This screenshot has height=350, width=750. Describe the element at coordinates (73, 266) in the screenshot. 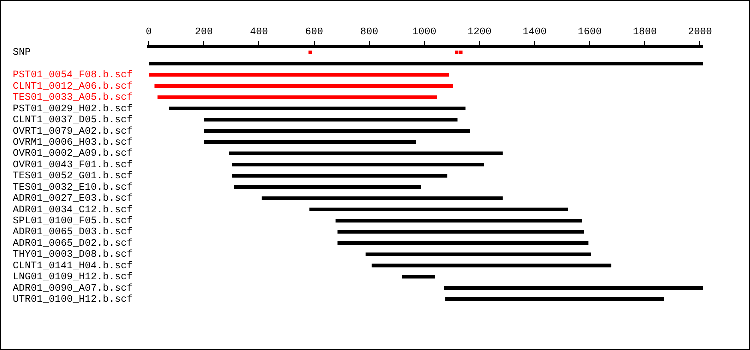

I see `y-tick-label: CLNT1_0141_H04.b.scf` at that location.